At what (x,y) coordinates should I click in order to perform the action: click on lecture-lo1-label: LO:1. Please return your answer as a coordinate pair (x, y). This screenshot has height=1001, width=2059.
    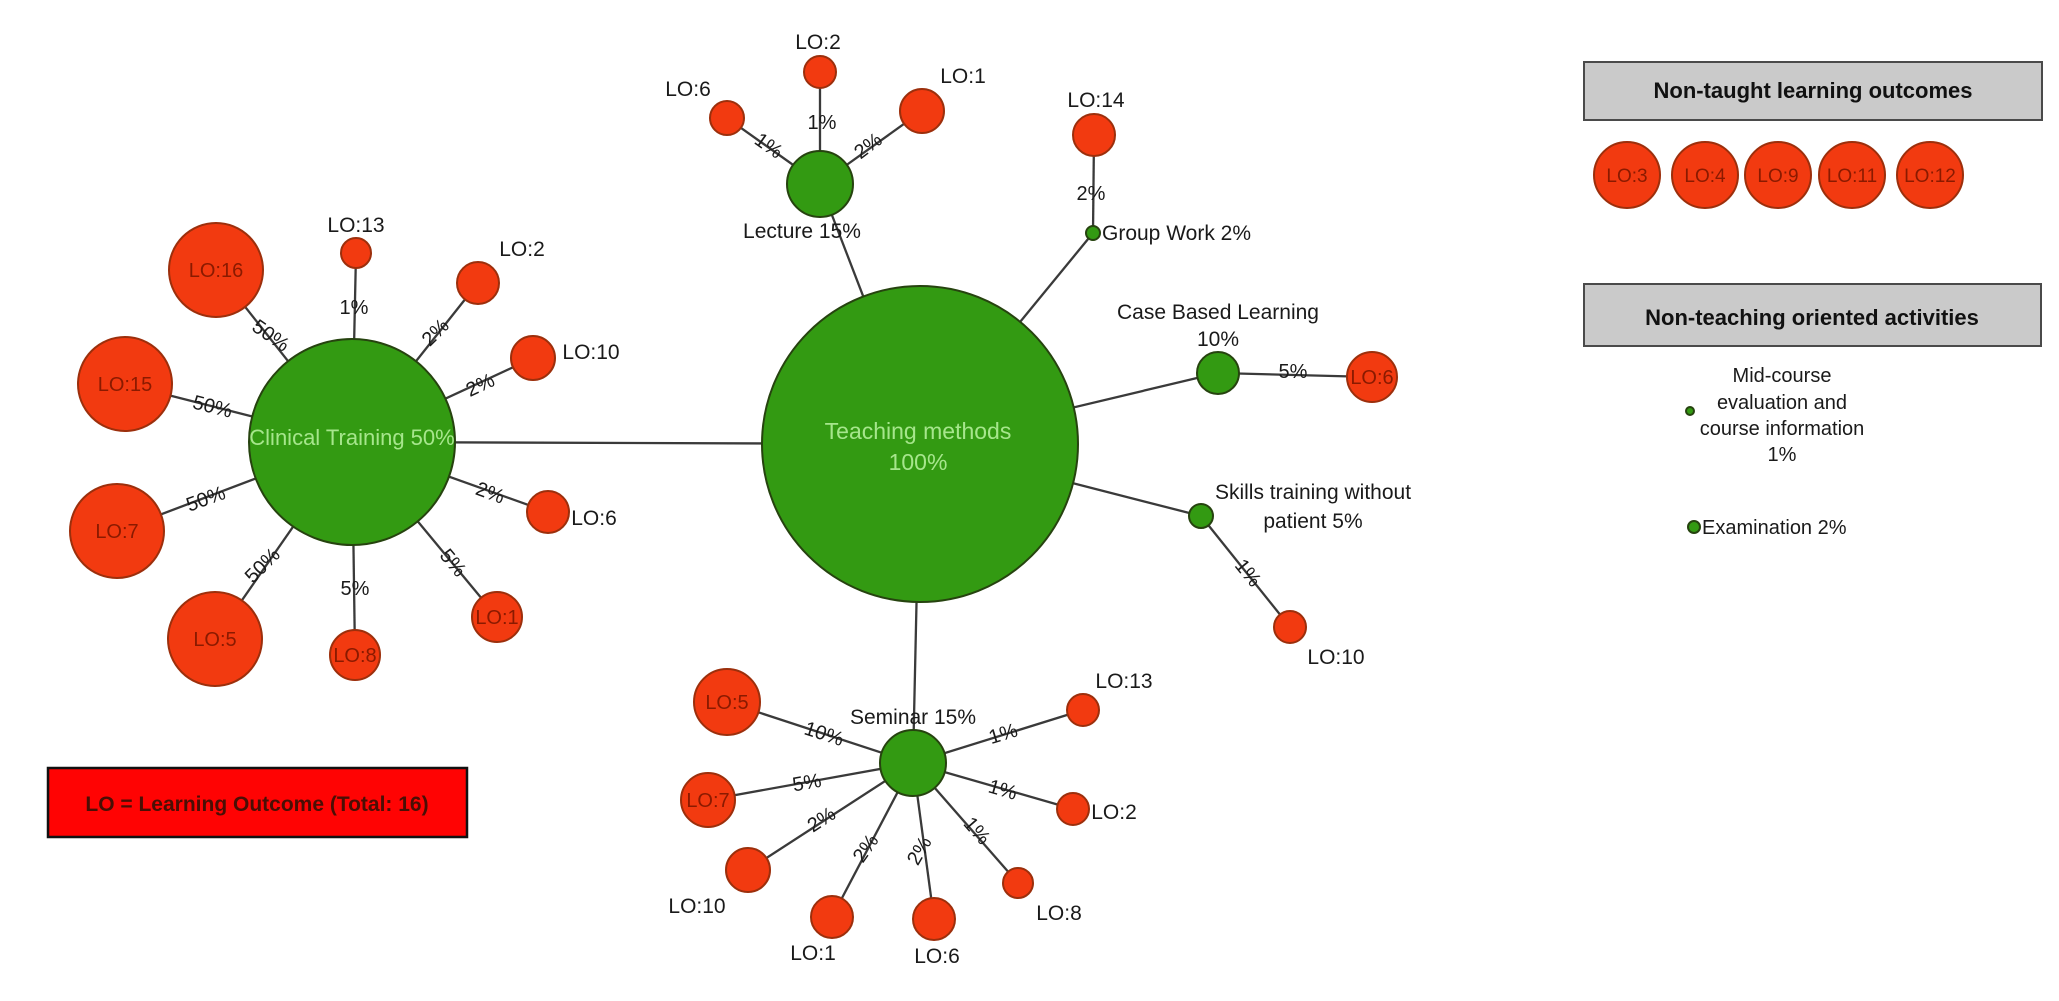
    Looking at the image, I should click on (963, 76).